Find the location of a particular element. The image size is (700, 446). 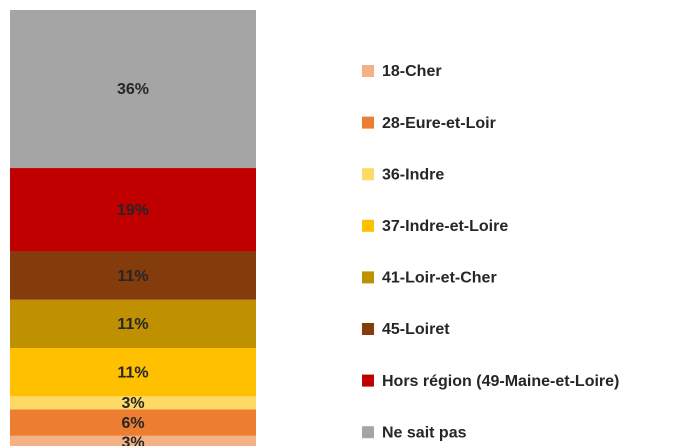

legend-label: 37-Indre-et-Loire is located at coordinates (445, 226).